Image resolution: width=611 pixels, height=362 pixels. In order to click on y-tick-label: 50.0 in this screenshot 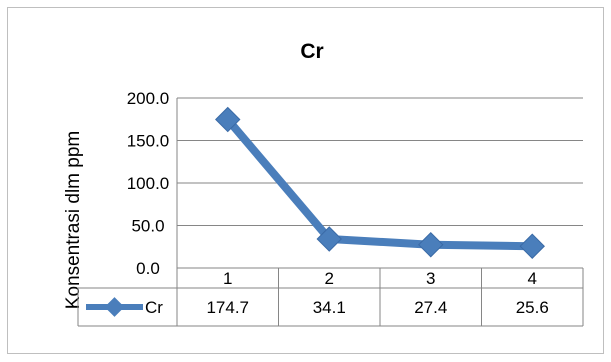, I will do `click(147, 226)`.